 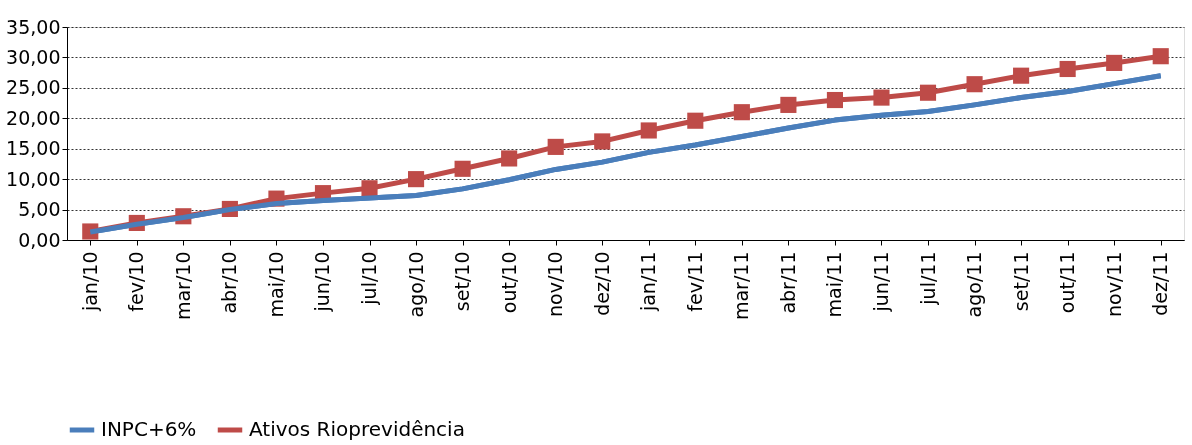 What do you see at coordinates (787, 282) in the screenshot?
I see `x-tick-label: abr/11` at bounding box center [787, 282].